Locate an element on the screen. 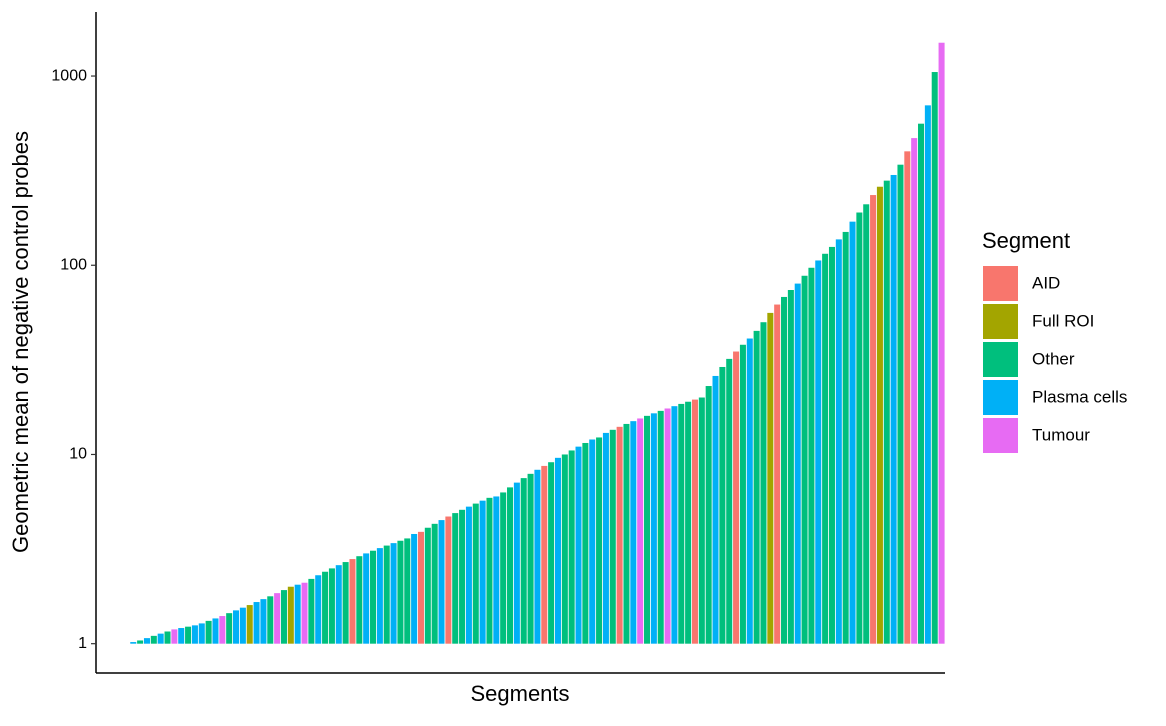 Image resolution: width=1166 pixels, height=726 pixels. y-tick-label: 1000 is located at coordinates (69, 75).